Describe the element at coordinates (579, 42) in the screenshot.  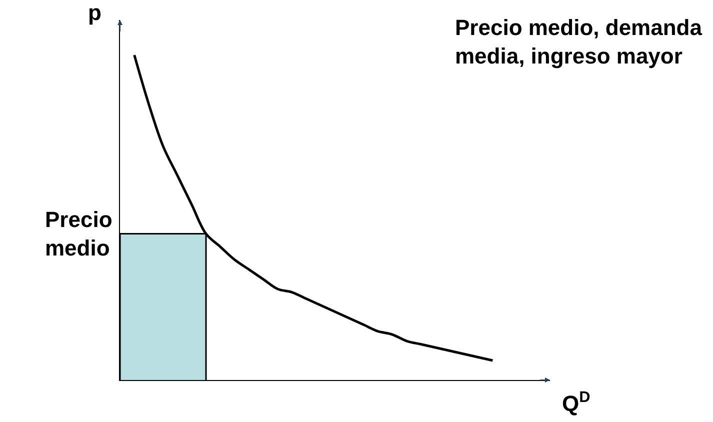
I see `text: Precio medio, demanda media, ingreso mayor` at that location.